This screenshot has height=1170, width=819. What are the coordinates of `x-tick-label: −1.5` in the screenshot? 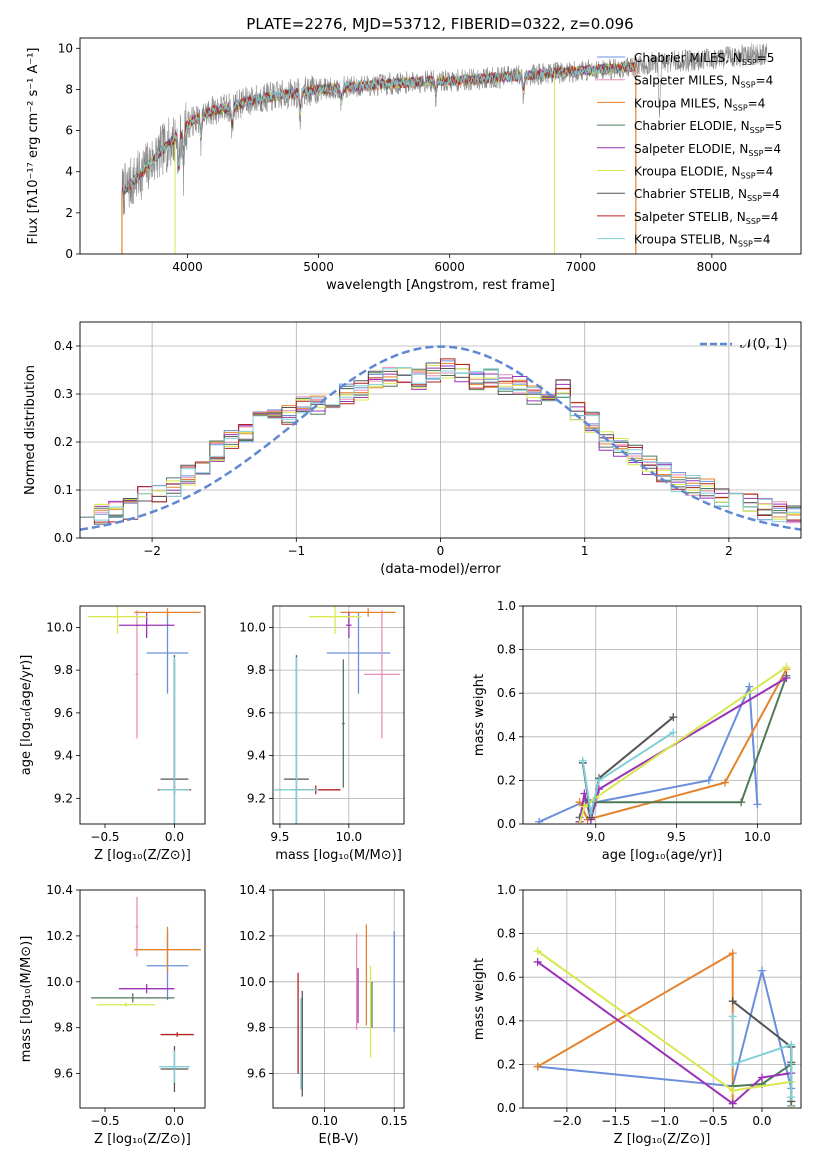 It's located at (615, 1121).